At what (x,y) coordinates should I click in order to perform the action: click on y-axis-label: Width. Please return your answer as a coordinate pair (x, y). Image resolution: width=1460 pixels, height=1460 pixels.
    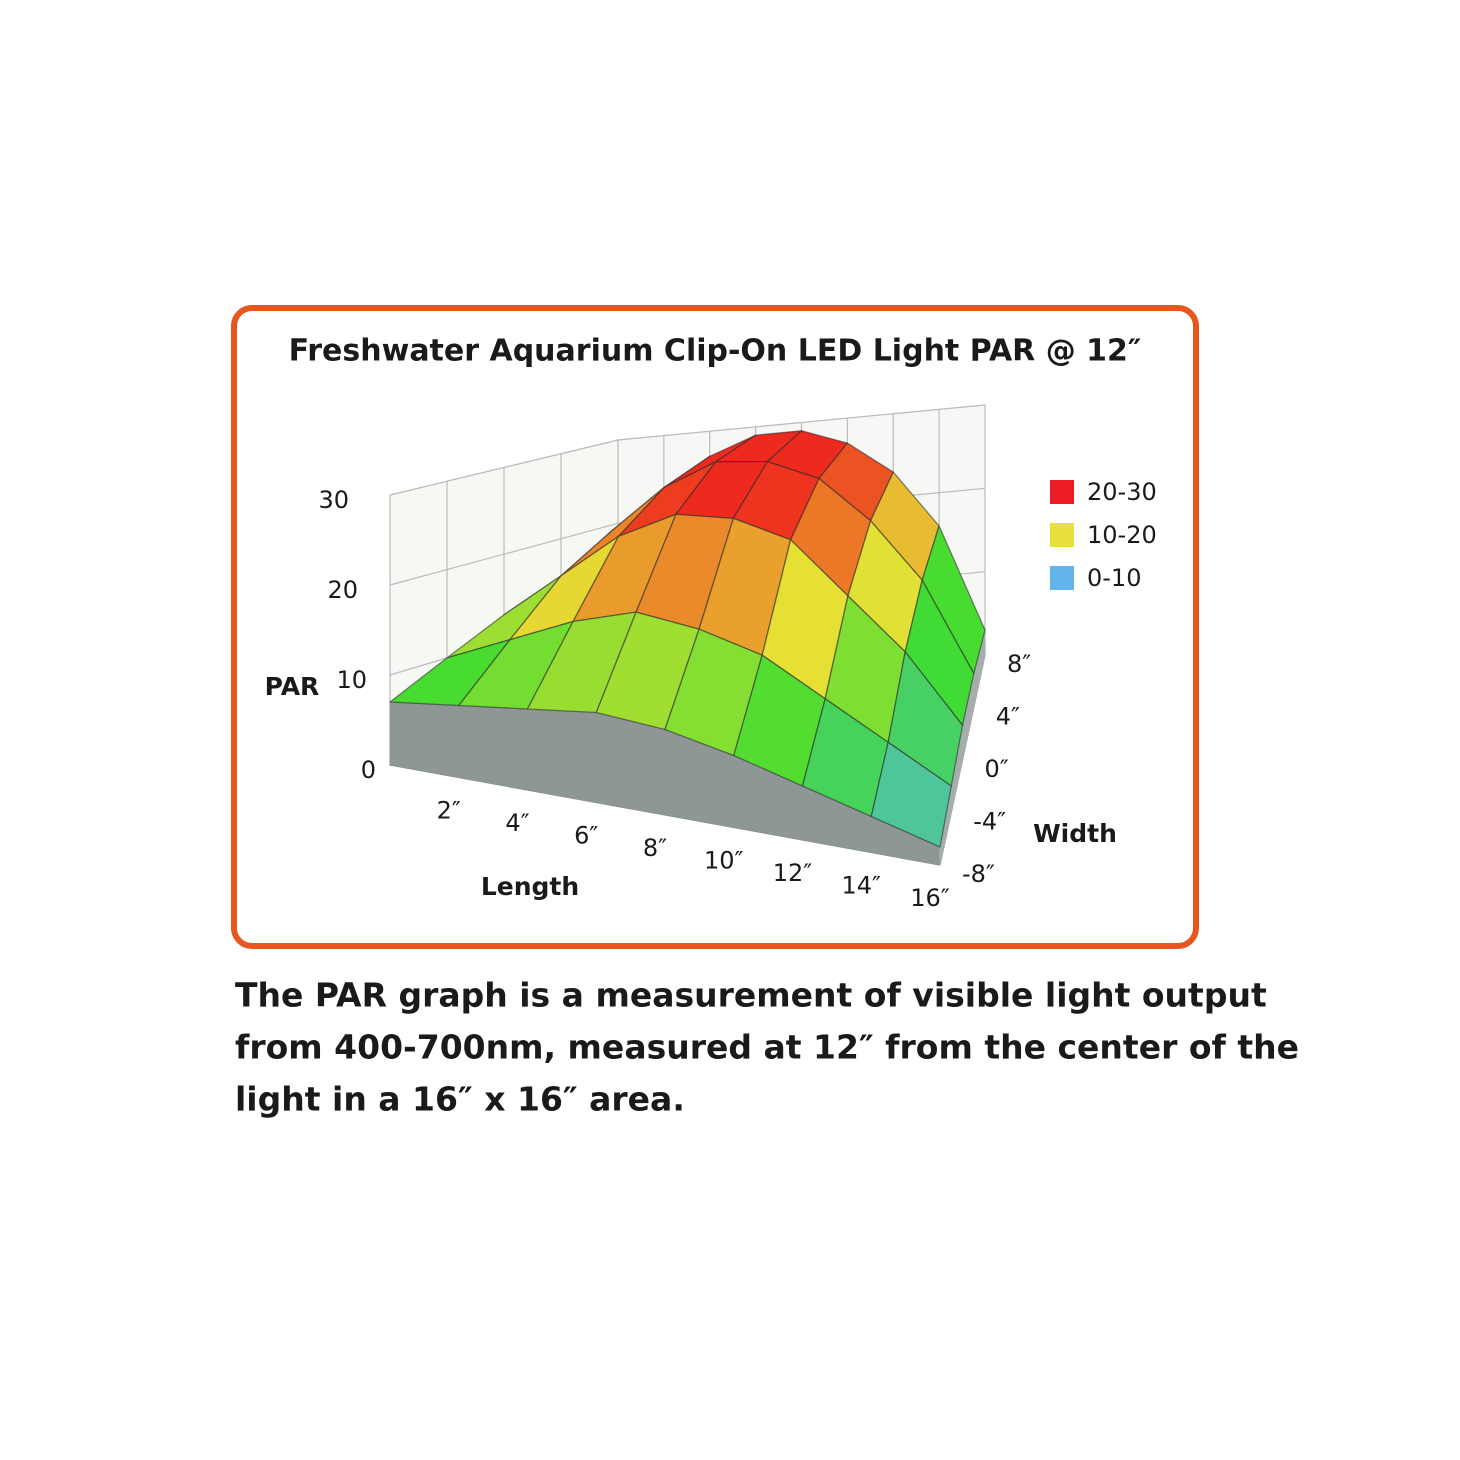
    Looking at the image, I should click on (1075, 833).